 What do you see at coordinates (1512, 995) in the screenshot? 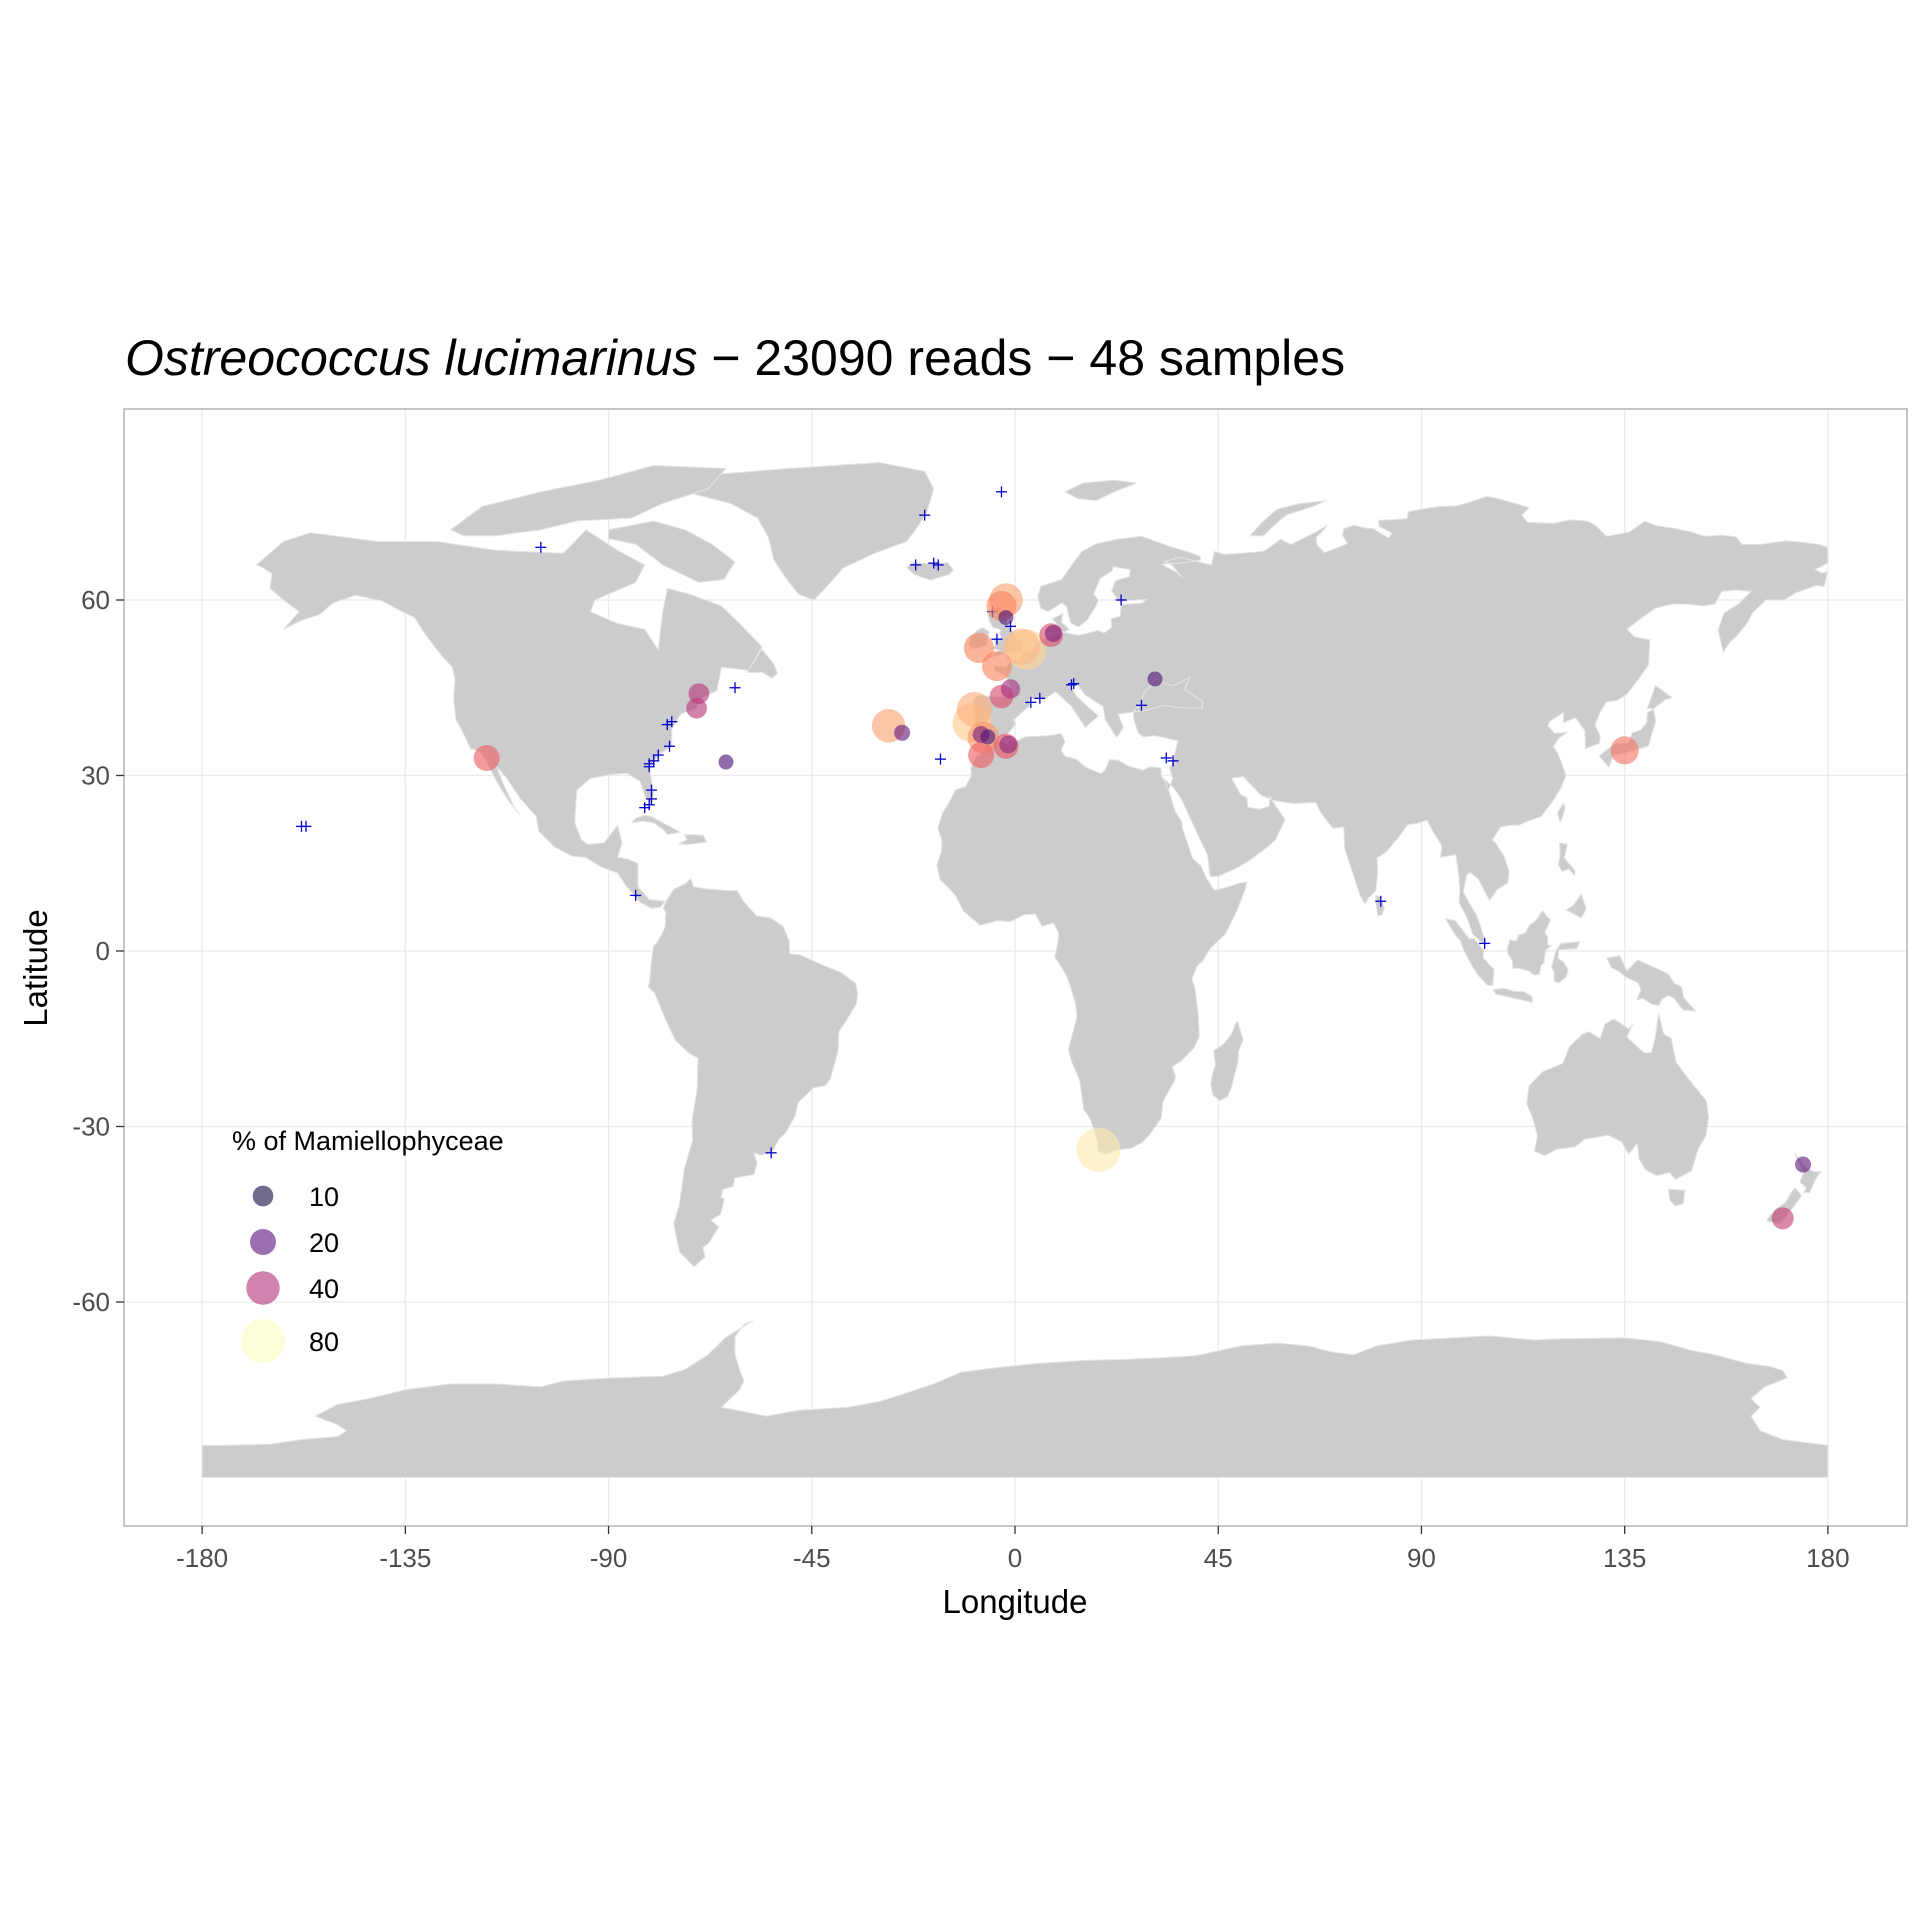
I see `land-java` at bounding box center [1512, 995].